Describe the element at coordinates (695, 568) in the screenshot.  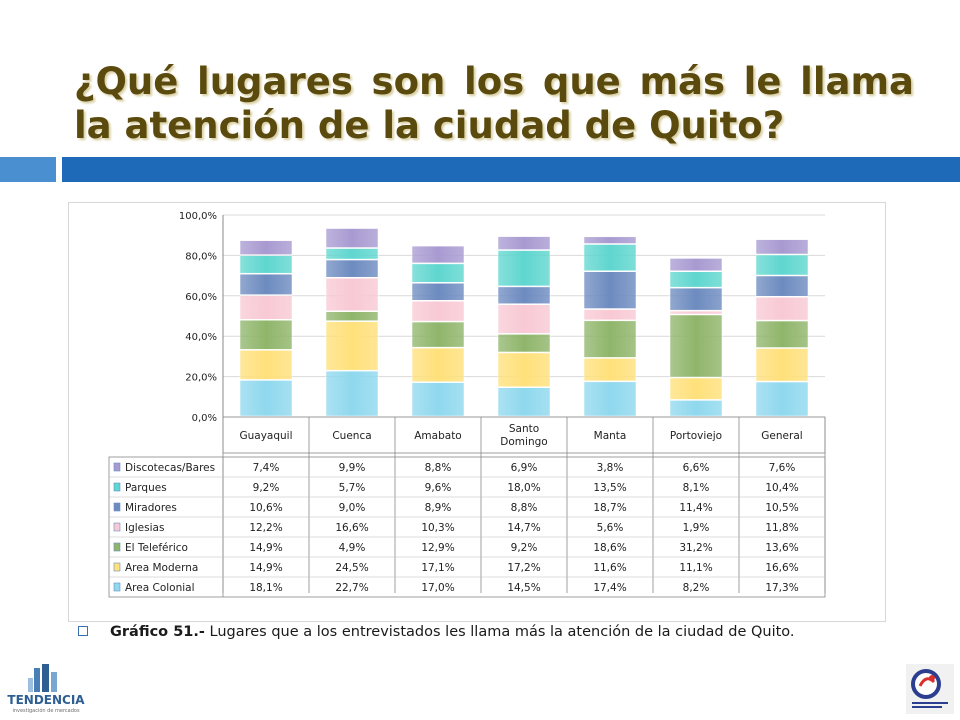
I see `data-label: 11,1%` at that location.